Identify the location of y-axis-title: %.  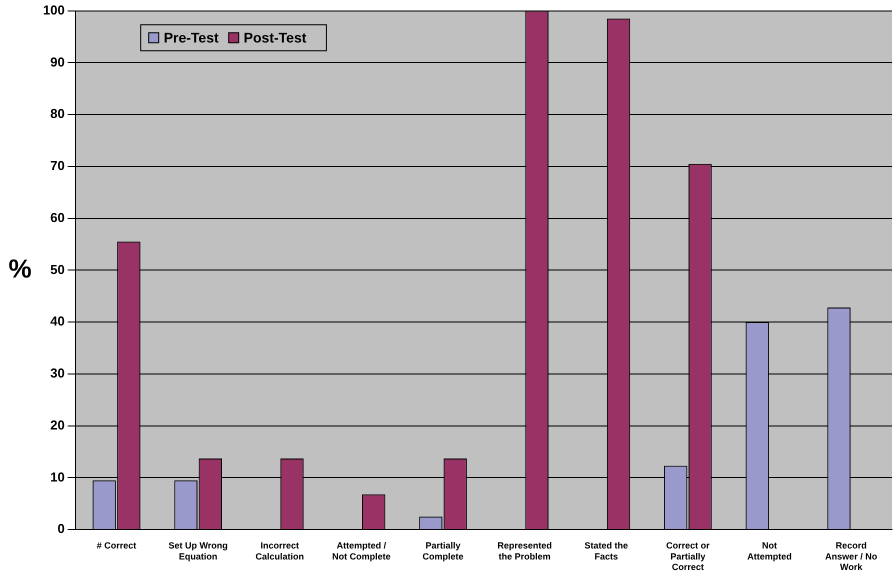
(20, 268).